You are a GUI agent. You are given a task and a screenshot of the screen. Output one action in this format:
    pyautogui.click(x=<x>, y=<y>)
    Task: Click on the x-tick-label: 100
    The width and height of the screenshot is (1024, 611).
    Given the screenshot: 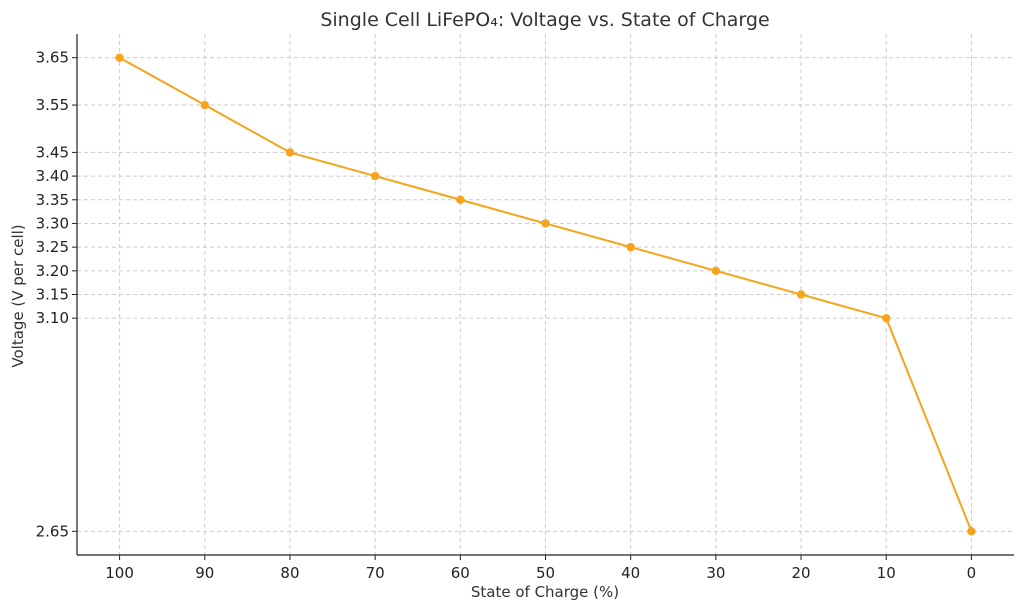 What is the action you would take?
    pyautogui.click(x=119, y=573)
    